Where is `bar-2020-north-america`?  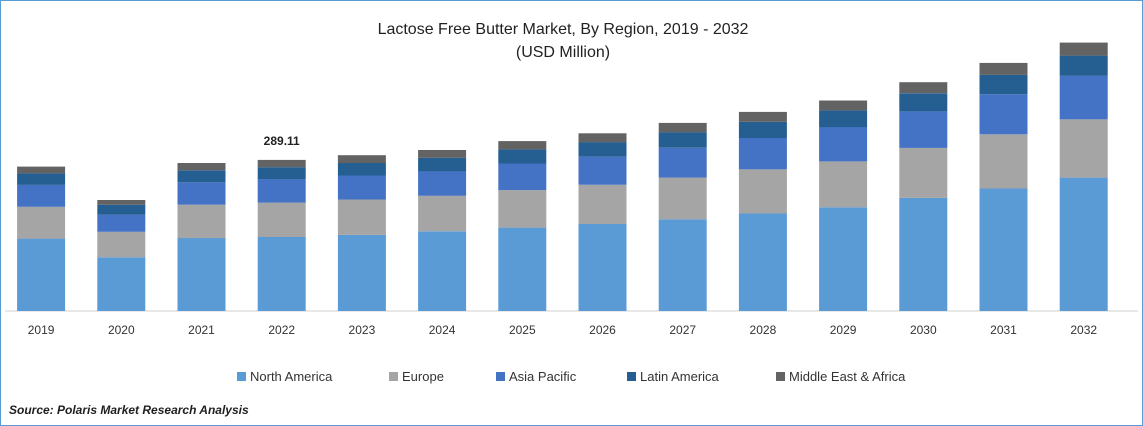 bar-2020-north-america is located at coordinates (121, 284).